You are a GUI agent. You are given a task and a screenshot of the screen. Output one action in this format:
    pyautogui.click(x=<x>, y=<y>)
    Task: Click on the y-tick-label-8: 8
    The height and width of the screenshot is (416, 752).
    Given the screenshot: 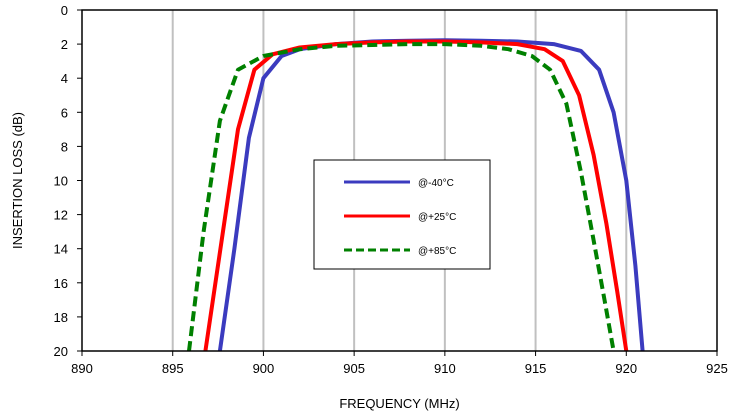 What is the action you would take?
    pyautogui.click(x=64, y=146)
    